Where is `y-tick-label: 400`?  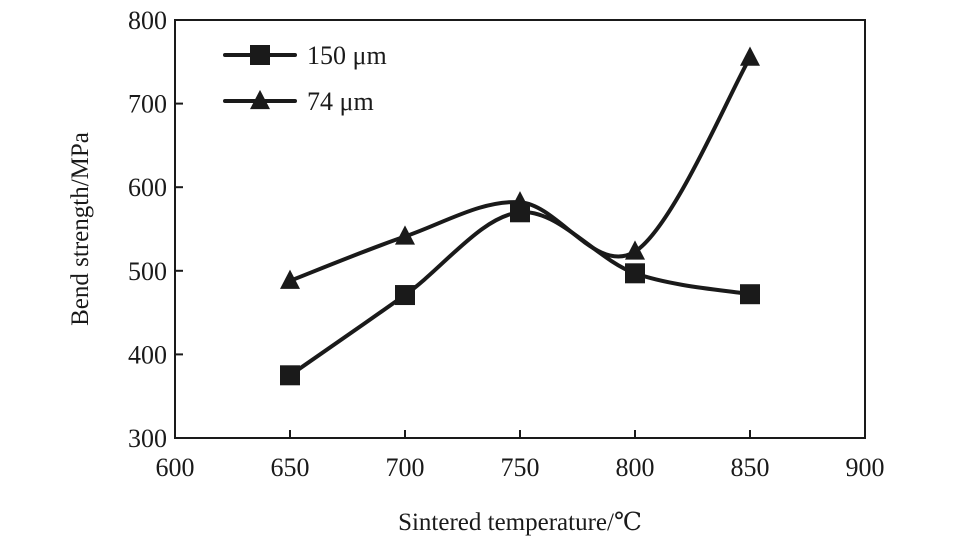
y-tick-label: 400 is located at coordinates (147, 354).